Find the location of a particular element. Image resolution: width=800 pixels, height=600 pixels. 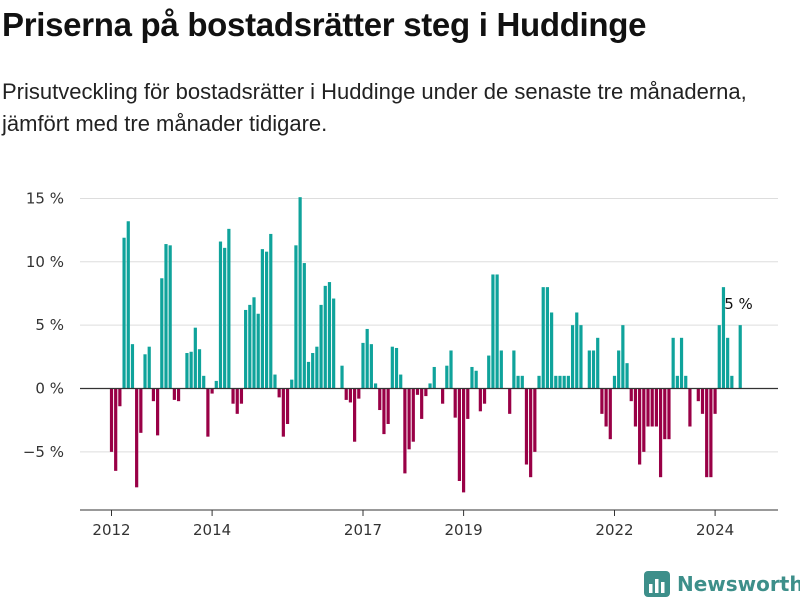

y-tick-label: 15 % is located at coordinates (45, 198).